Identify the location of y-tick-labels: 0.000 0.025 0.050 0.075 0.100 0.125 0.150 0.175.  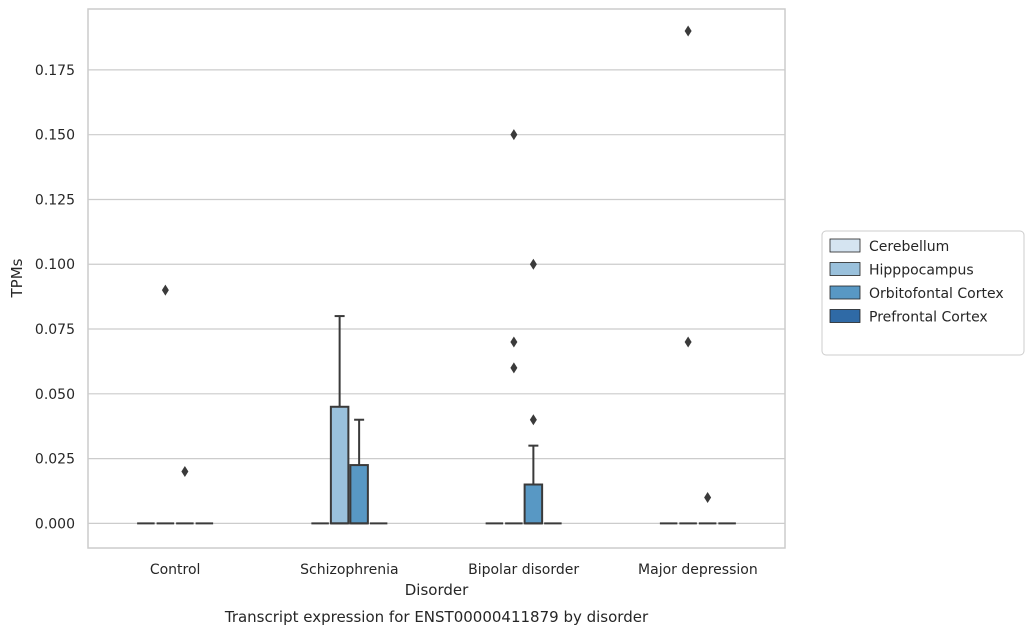
(55, 297).